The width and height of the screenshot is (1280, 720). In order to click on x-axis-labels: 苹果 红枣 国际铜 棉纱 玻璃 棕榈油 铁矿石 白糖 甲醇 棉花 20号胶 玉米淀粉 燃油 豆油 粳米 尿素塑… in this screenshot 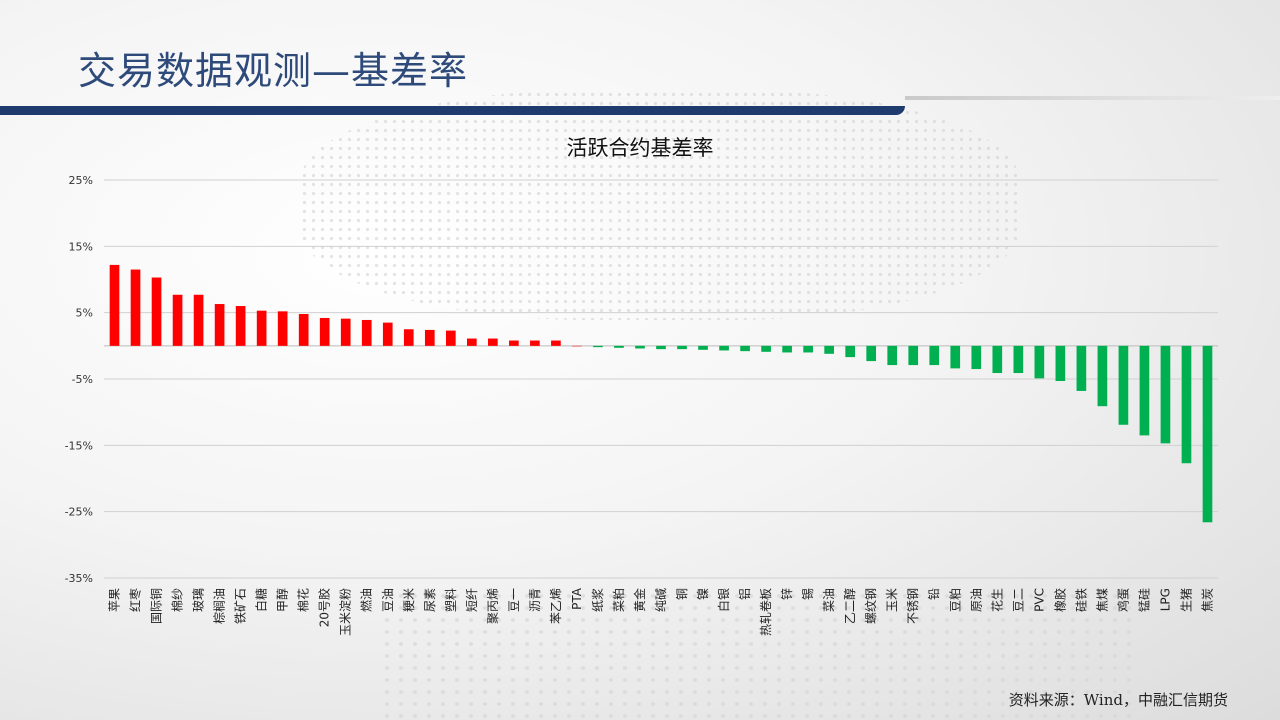, I will do `click(661, 611)`.